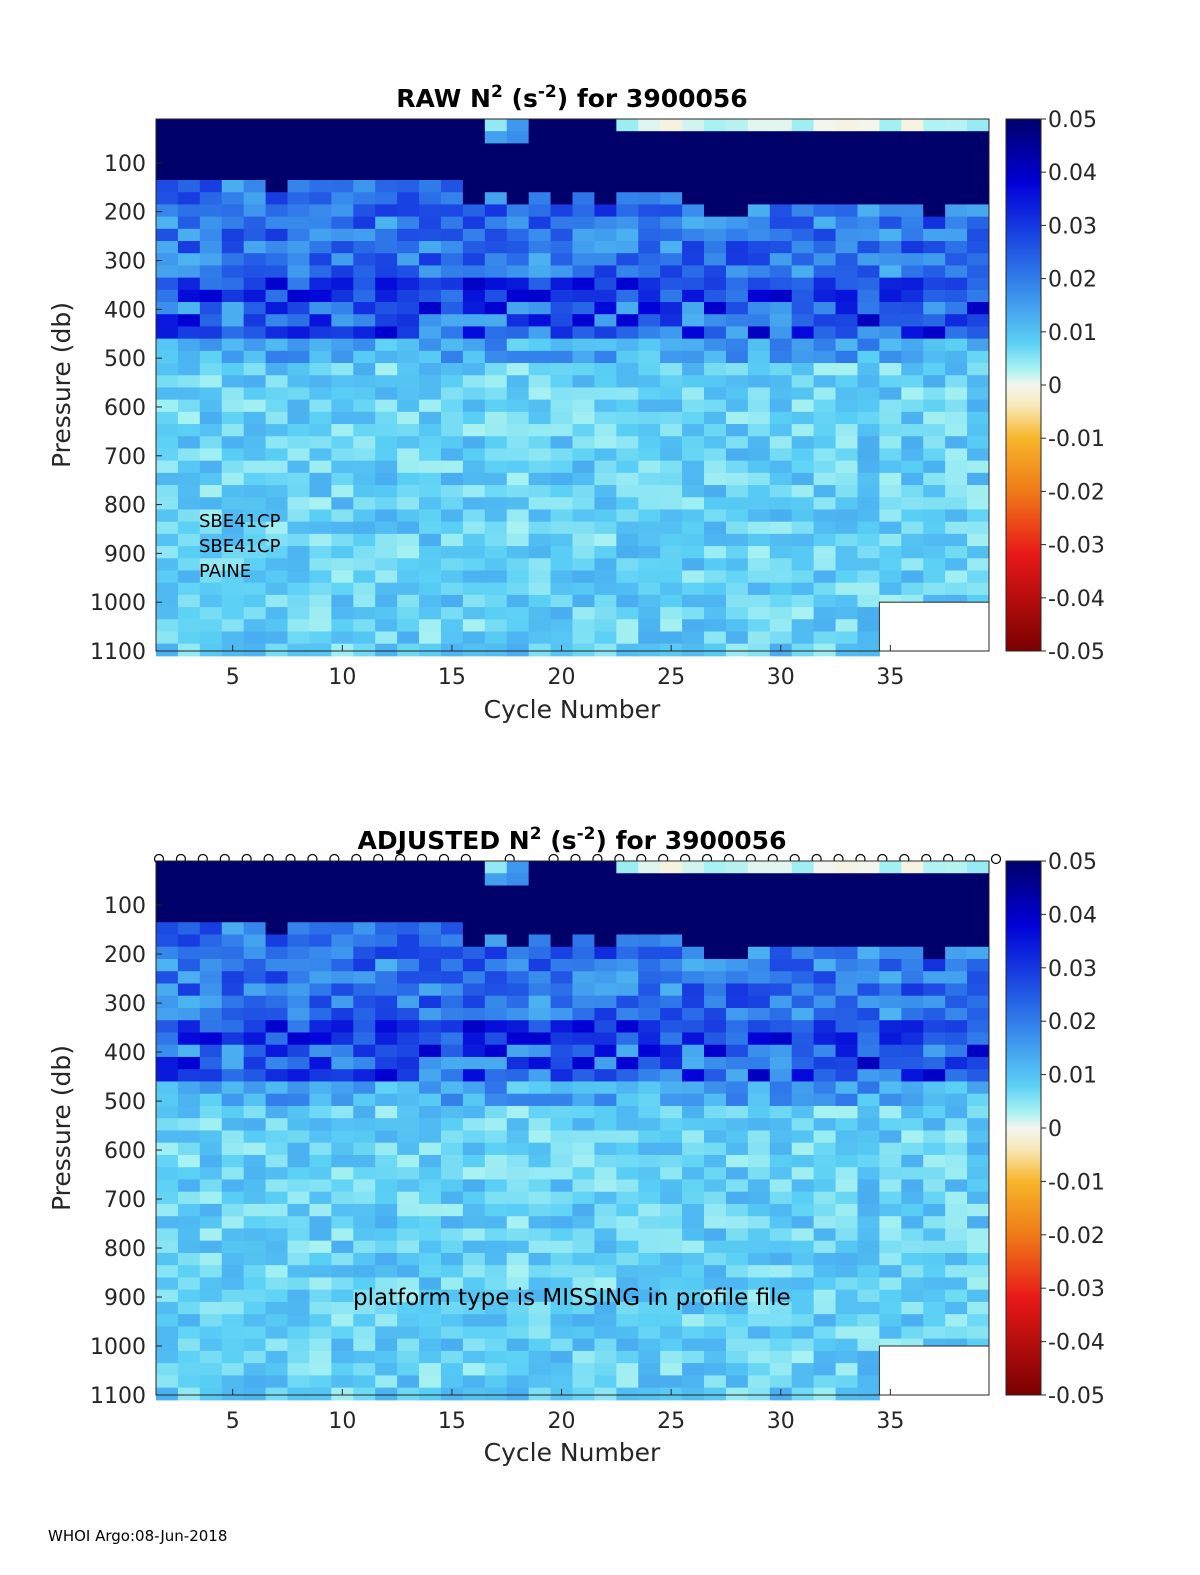  I want to click on y-tick-label: 200, so click(125, 955).